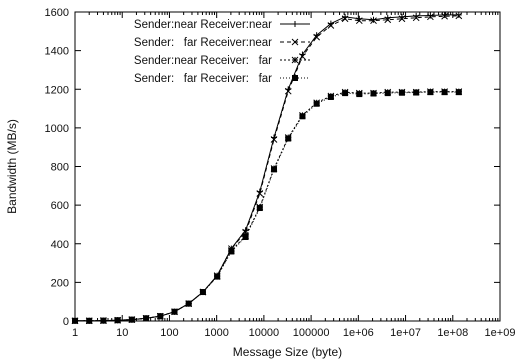 The image size is (517, 362). I want to click on x-tick-label: 1e+07, so click(405, 333).